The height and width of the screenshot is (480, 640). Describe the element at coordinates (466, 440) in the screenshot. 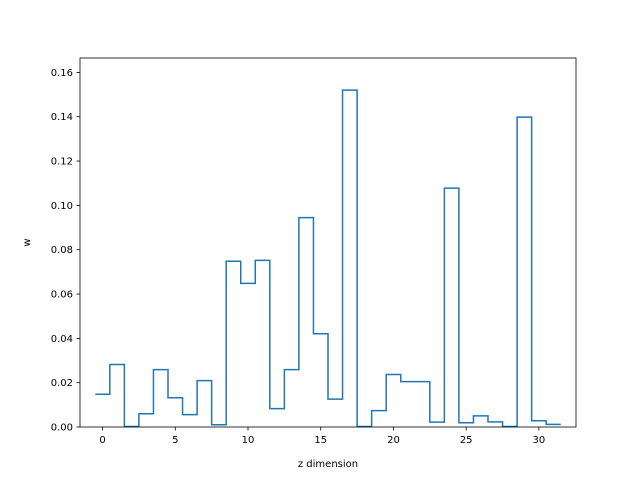

I see `x-tick-label: 25` at that location.